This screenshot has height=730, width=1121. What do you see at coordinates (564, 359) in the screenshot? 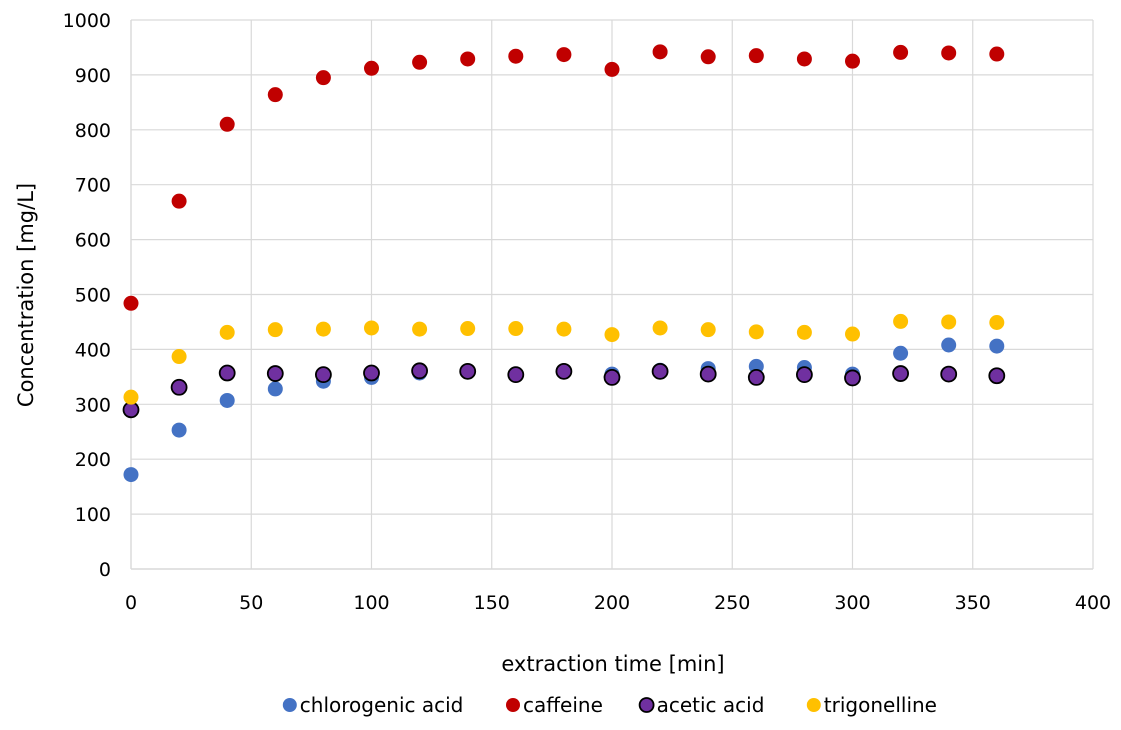
I see `series-trigonelline` at bounding box center [564, 359].